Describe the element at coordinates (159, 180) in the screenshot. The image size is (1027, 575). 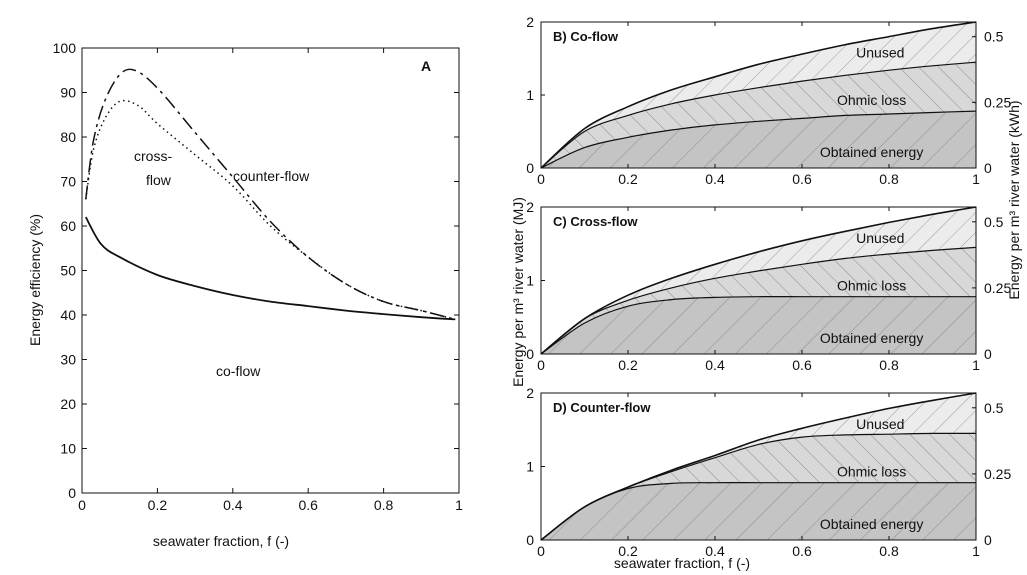
I see `annotation-flow: flow` at that location.